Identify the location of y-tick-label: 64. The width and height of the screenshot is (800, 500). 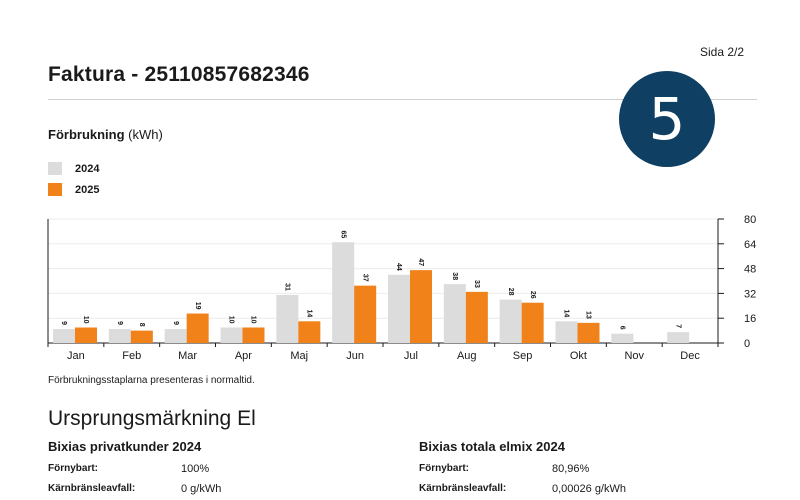
(750, 245).